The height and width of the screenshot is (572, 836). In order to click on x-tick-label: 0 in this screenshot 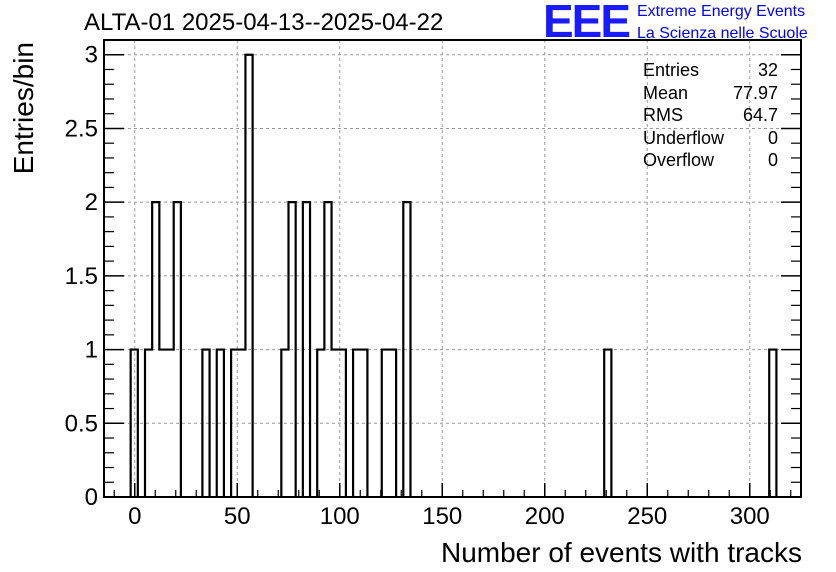, I will do `click(134, 516)`.